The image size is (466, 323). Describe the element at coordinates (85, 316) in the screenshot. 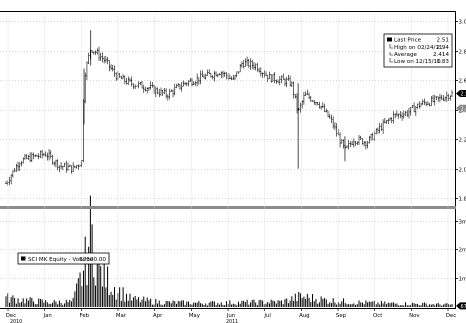

I see `x-month-label: Feb` at that location.